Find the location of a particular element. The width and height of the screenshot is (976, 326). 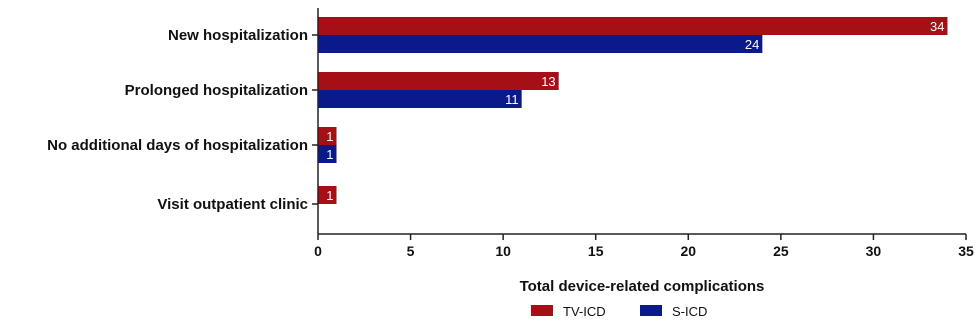

legend-swatch-s-icd is located at coordinates (651, 310).